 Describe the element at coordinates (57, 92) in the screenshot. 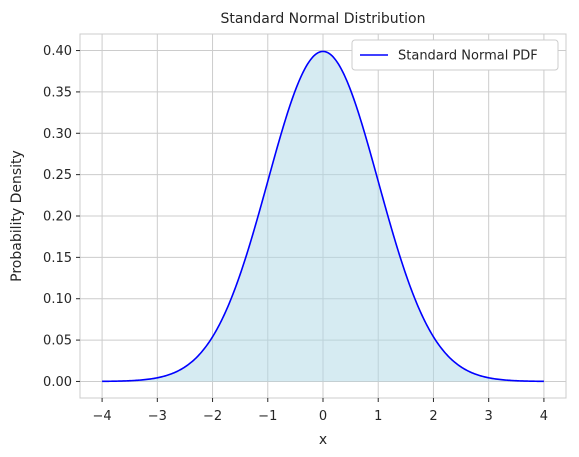

I see `y-tick-label: 0.35` at that location.